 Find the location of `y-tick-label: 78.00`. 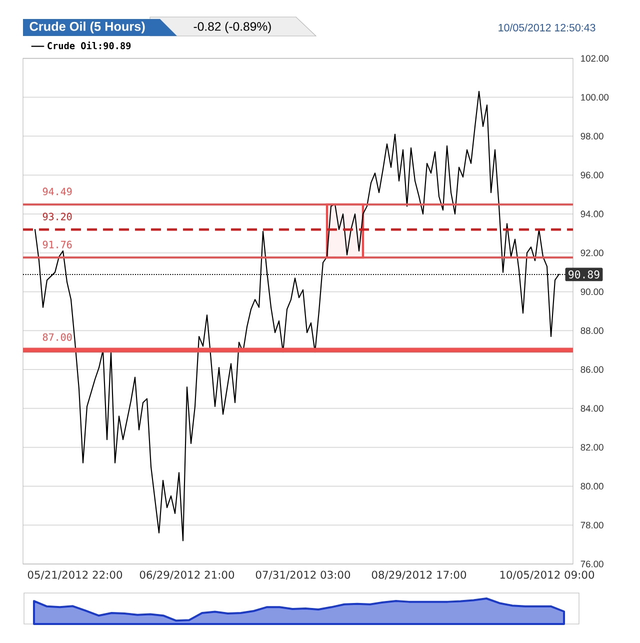

y-tick-label: 78.00 is located at coordinates (592, 525).